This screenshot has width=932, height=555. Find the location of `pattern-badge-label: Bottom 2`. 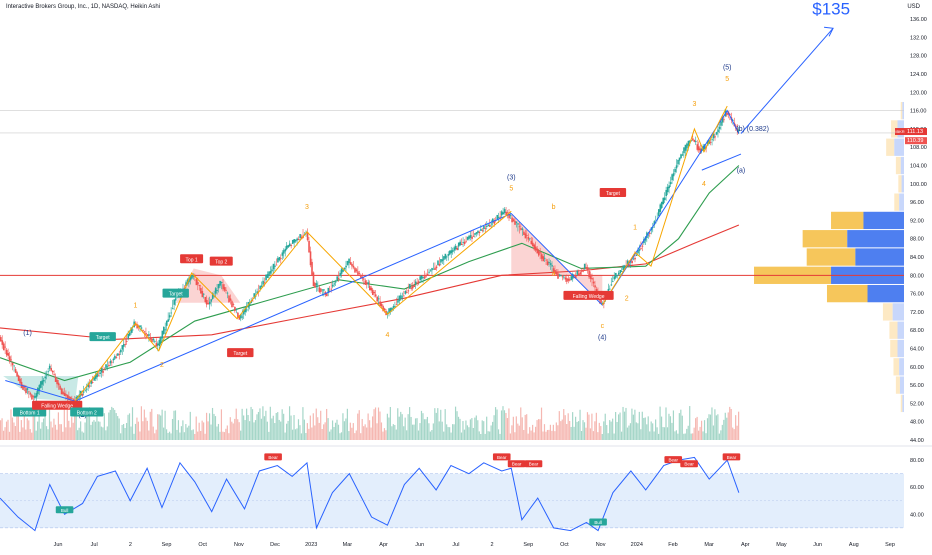

pattern-badge-label: Bottom 2 is located at coordinates (87, 414).